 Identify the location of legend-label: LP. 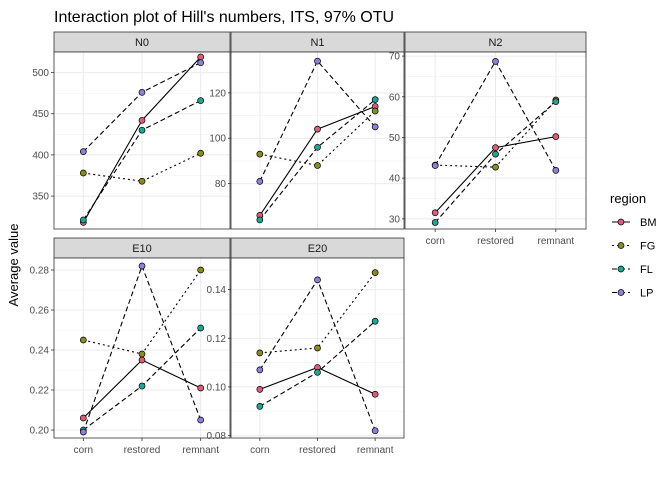
(646, 294).